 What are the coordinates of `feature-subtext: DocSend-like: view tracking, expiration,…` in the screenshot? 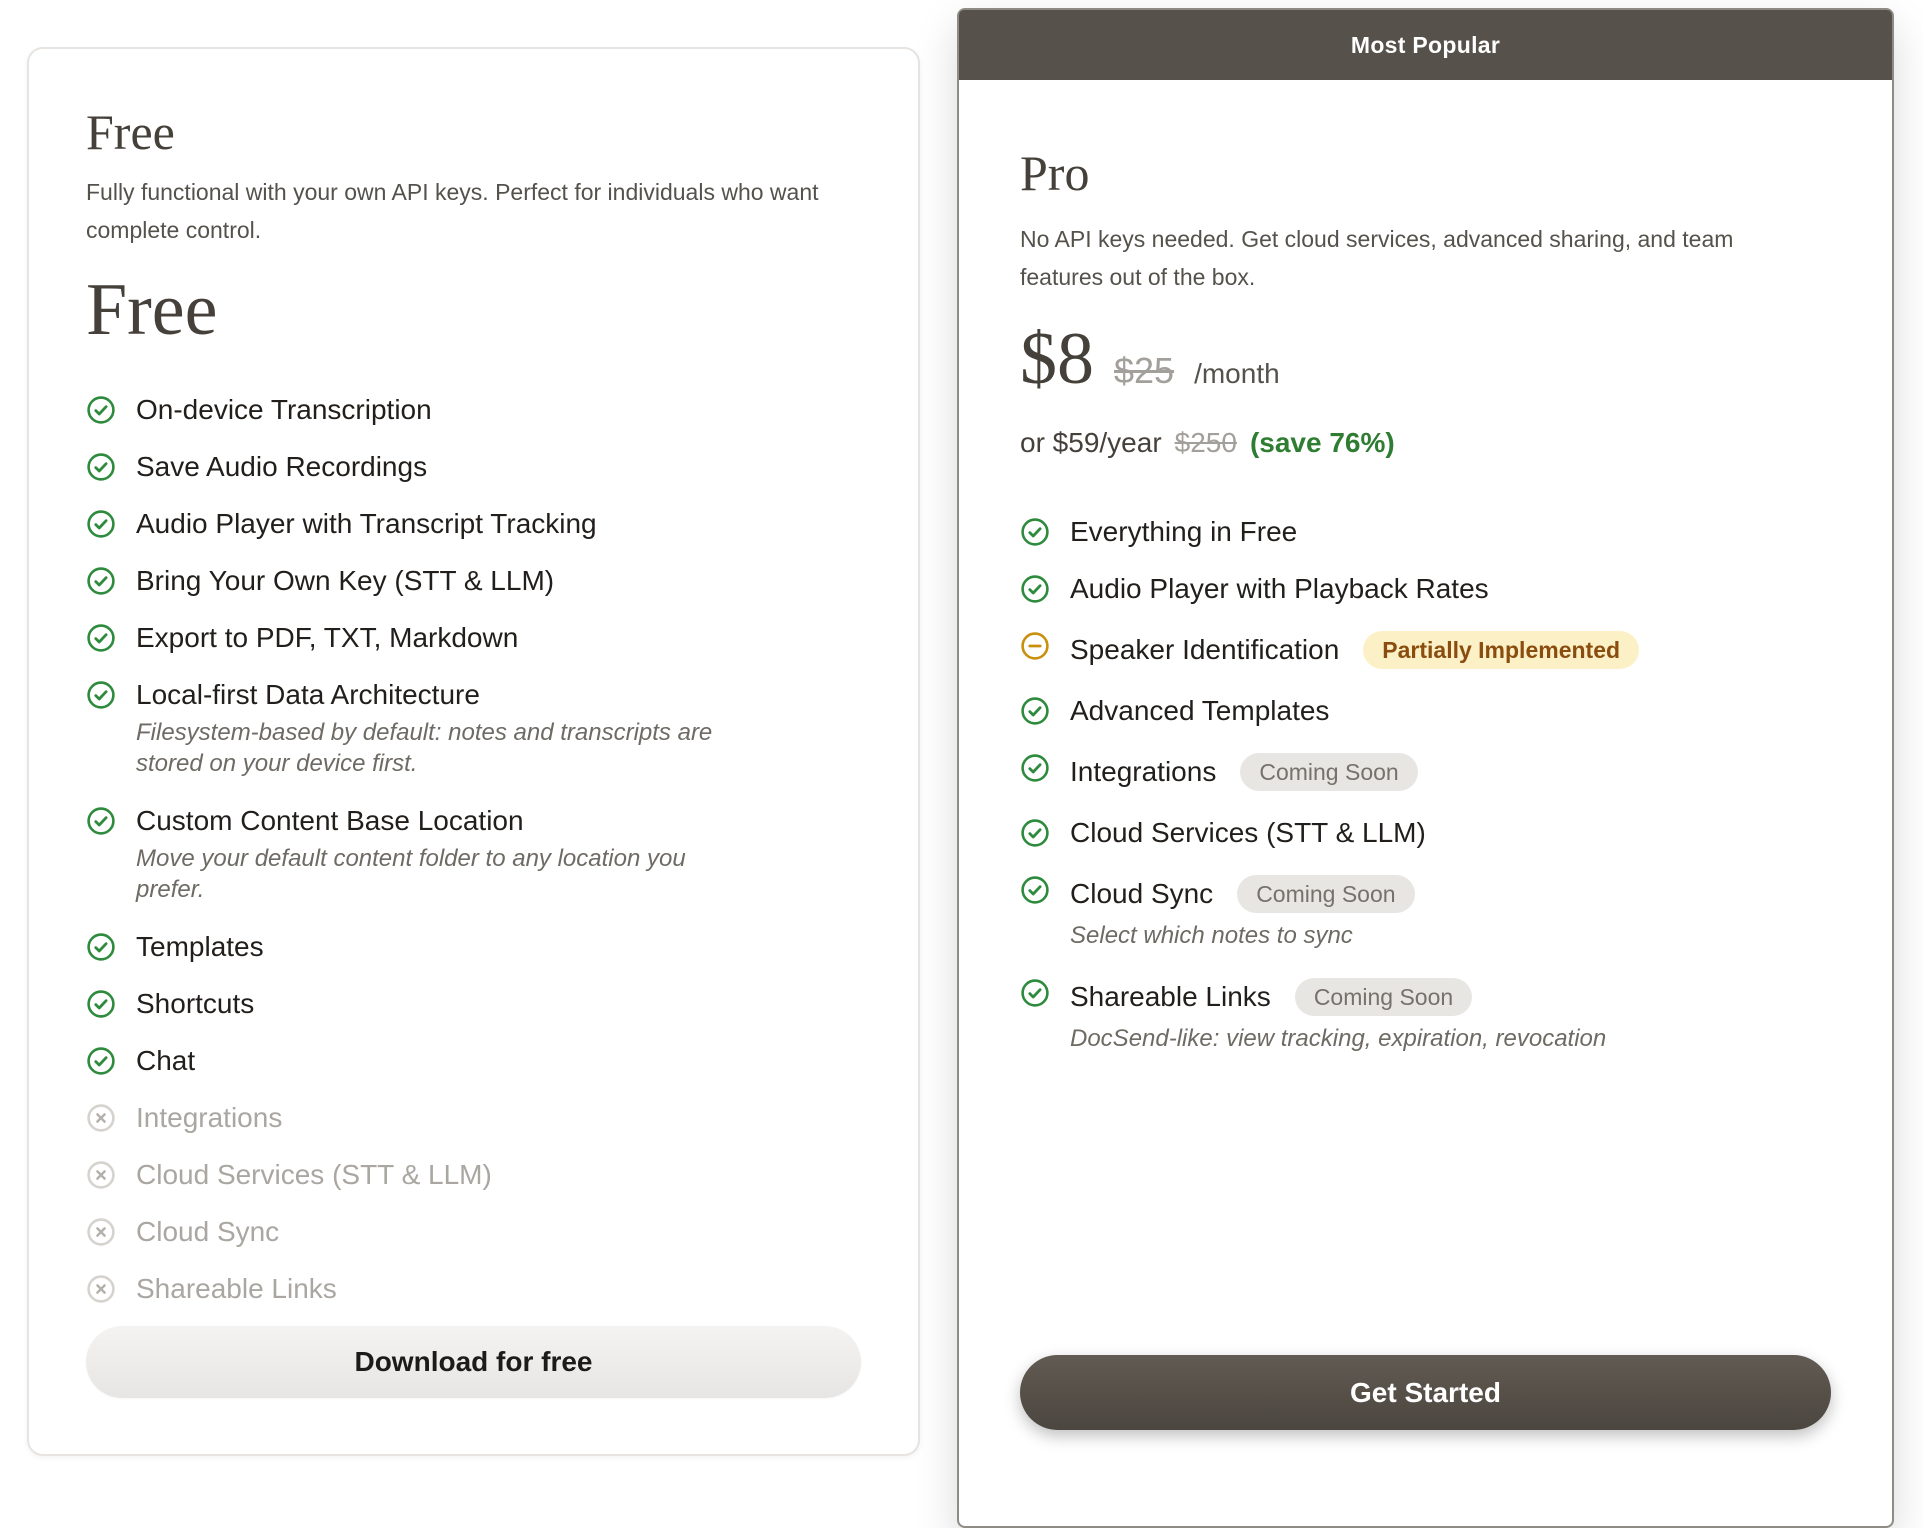 It's located at (1338, 1038).